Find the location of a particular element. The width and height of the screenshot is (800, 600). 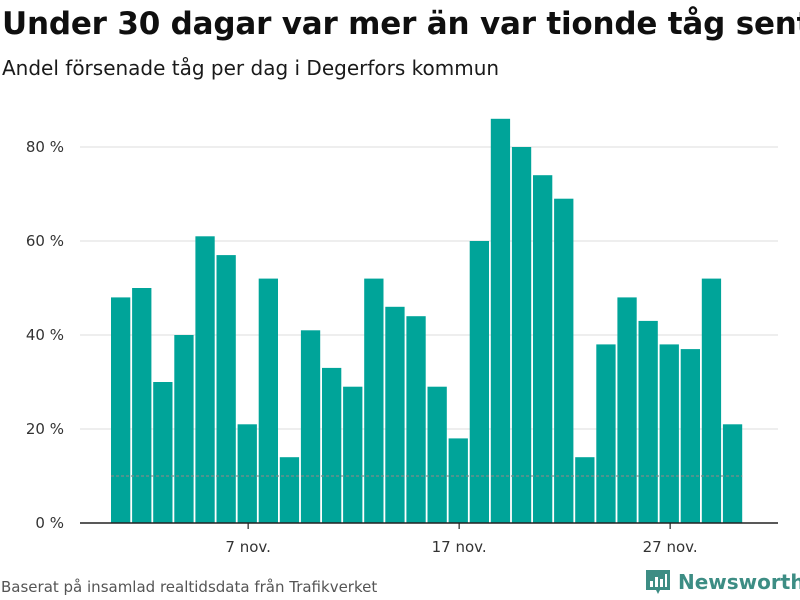

y-tick-label: 60 % is located at coordinates (45, 241).